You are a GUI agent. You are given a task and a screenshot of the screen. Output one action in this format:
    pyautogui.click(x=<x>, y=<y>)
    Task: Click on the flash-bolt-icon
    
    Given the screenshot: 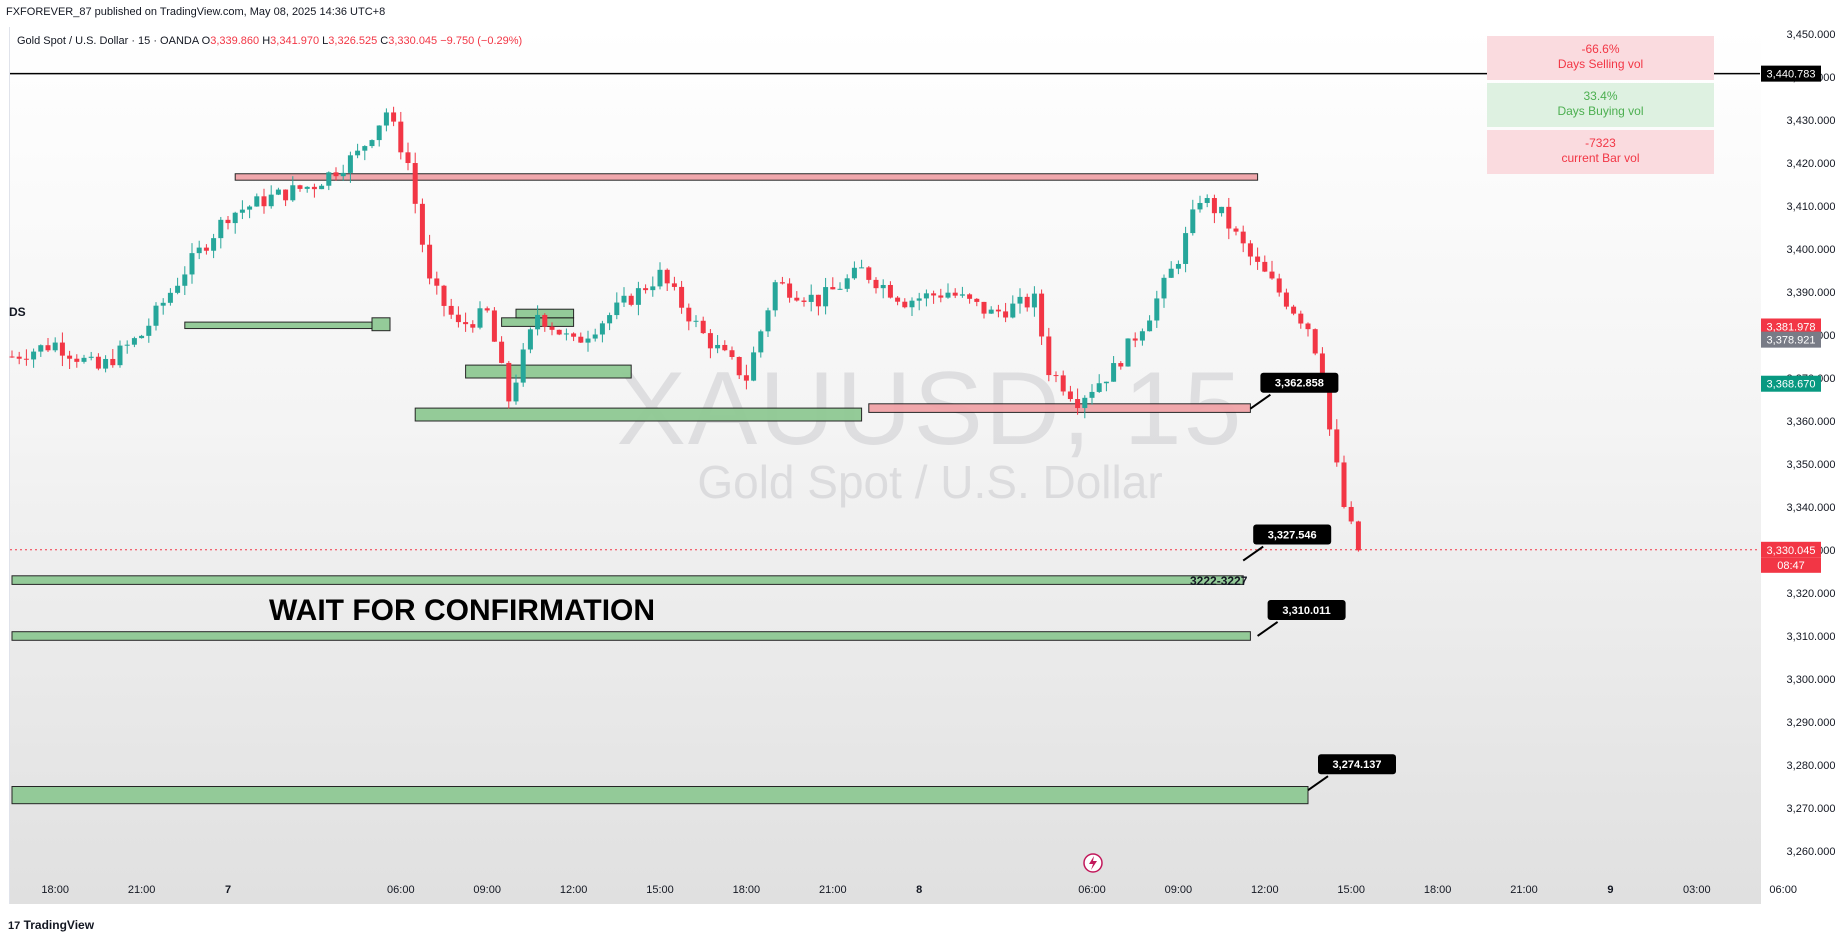 What is the action you would take?
    pyautogui.click(x=1093, y=863)
    